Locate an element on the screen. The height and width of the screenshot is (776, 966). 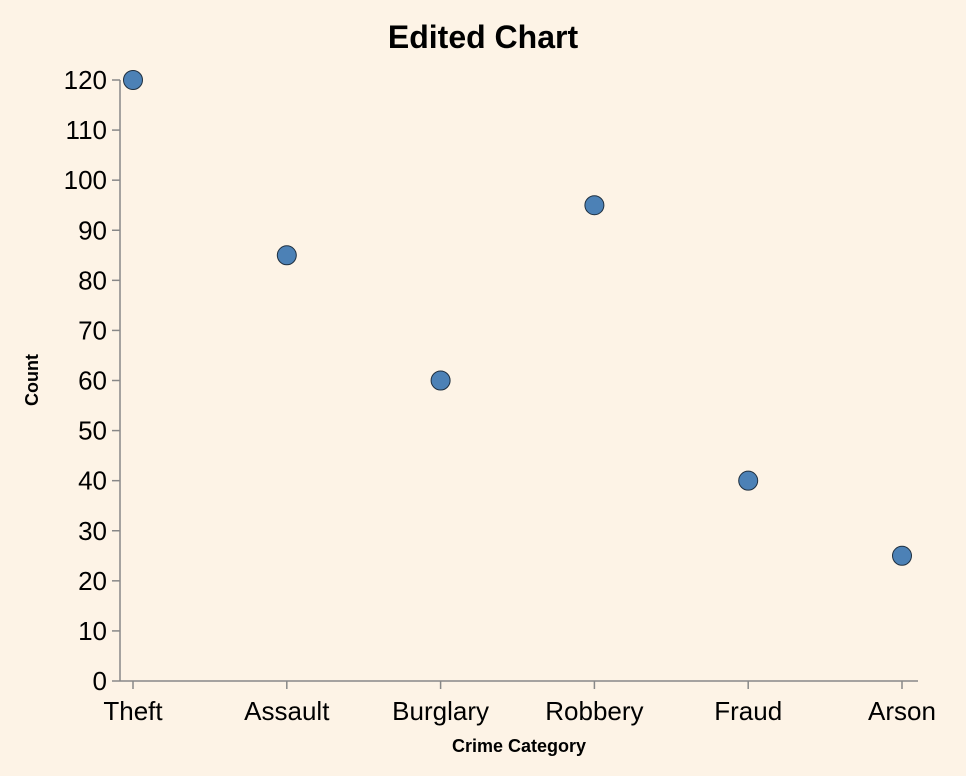
x-tick-label: Fraud is located at coordinates (748, 711).